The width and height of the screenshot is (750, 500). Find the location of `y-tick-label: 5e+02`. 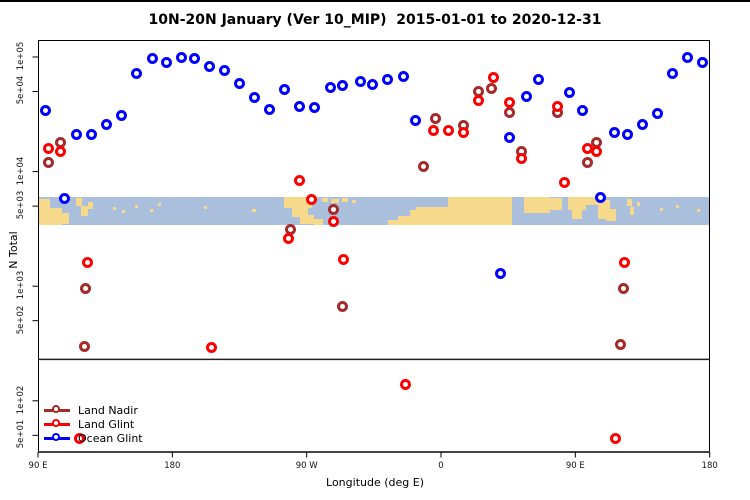

y-tick-label: 5e+02 is located at coordinates (21, 319).